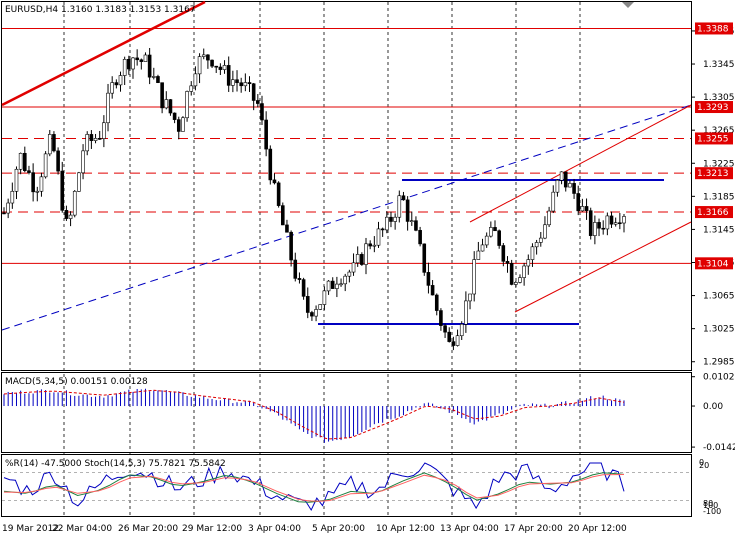 The image size is (735, 536). Describe the element at coordinates (713, 139) in the screenshot. I see `level-label: 1.3255` at that location.